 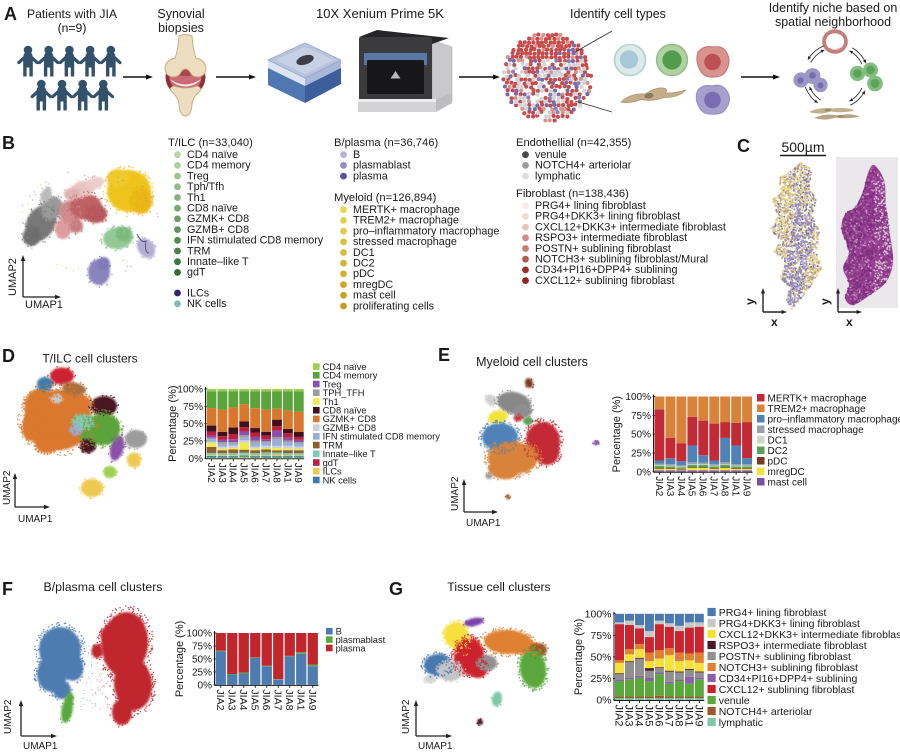 What do you see at coordinates (198, 251) in the screenshot?
I see `svg-text: TRM` at bounding box center [198, 251].